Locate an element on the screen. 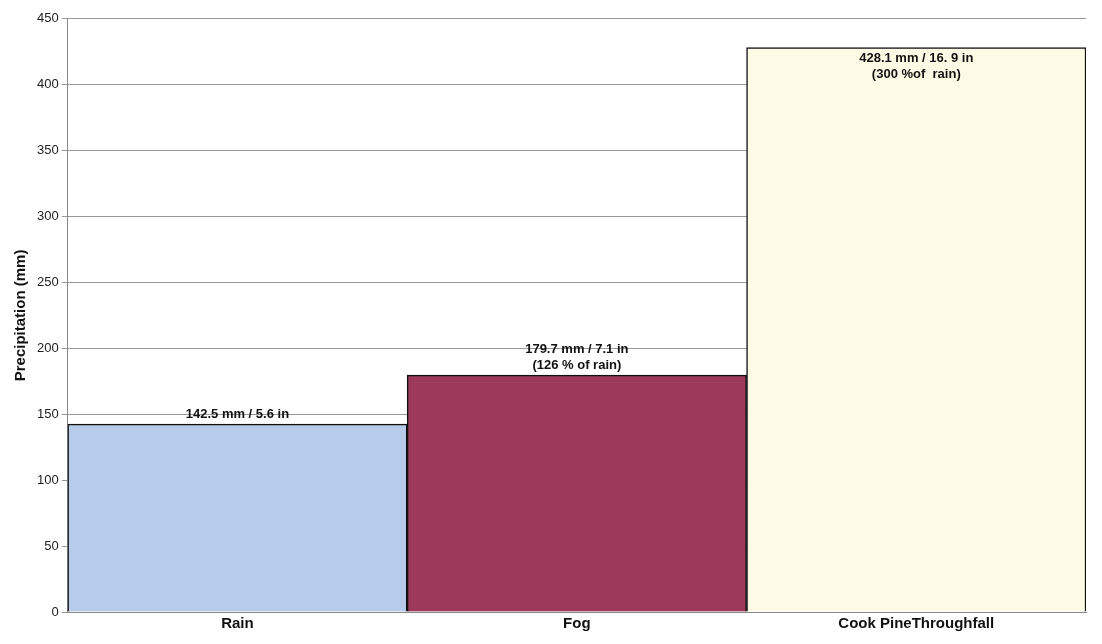 The image size is (1102, 644). data-label: 142.5 mm / 5.6 in is located at coordinates (237, 414).